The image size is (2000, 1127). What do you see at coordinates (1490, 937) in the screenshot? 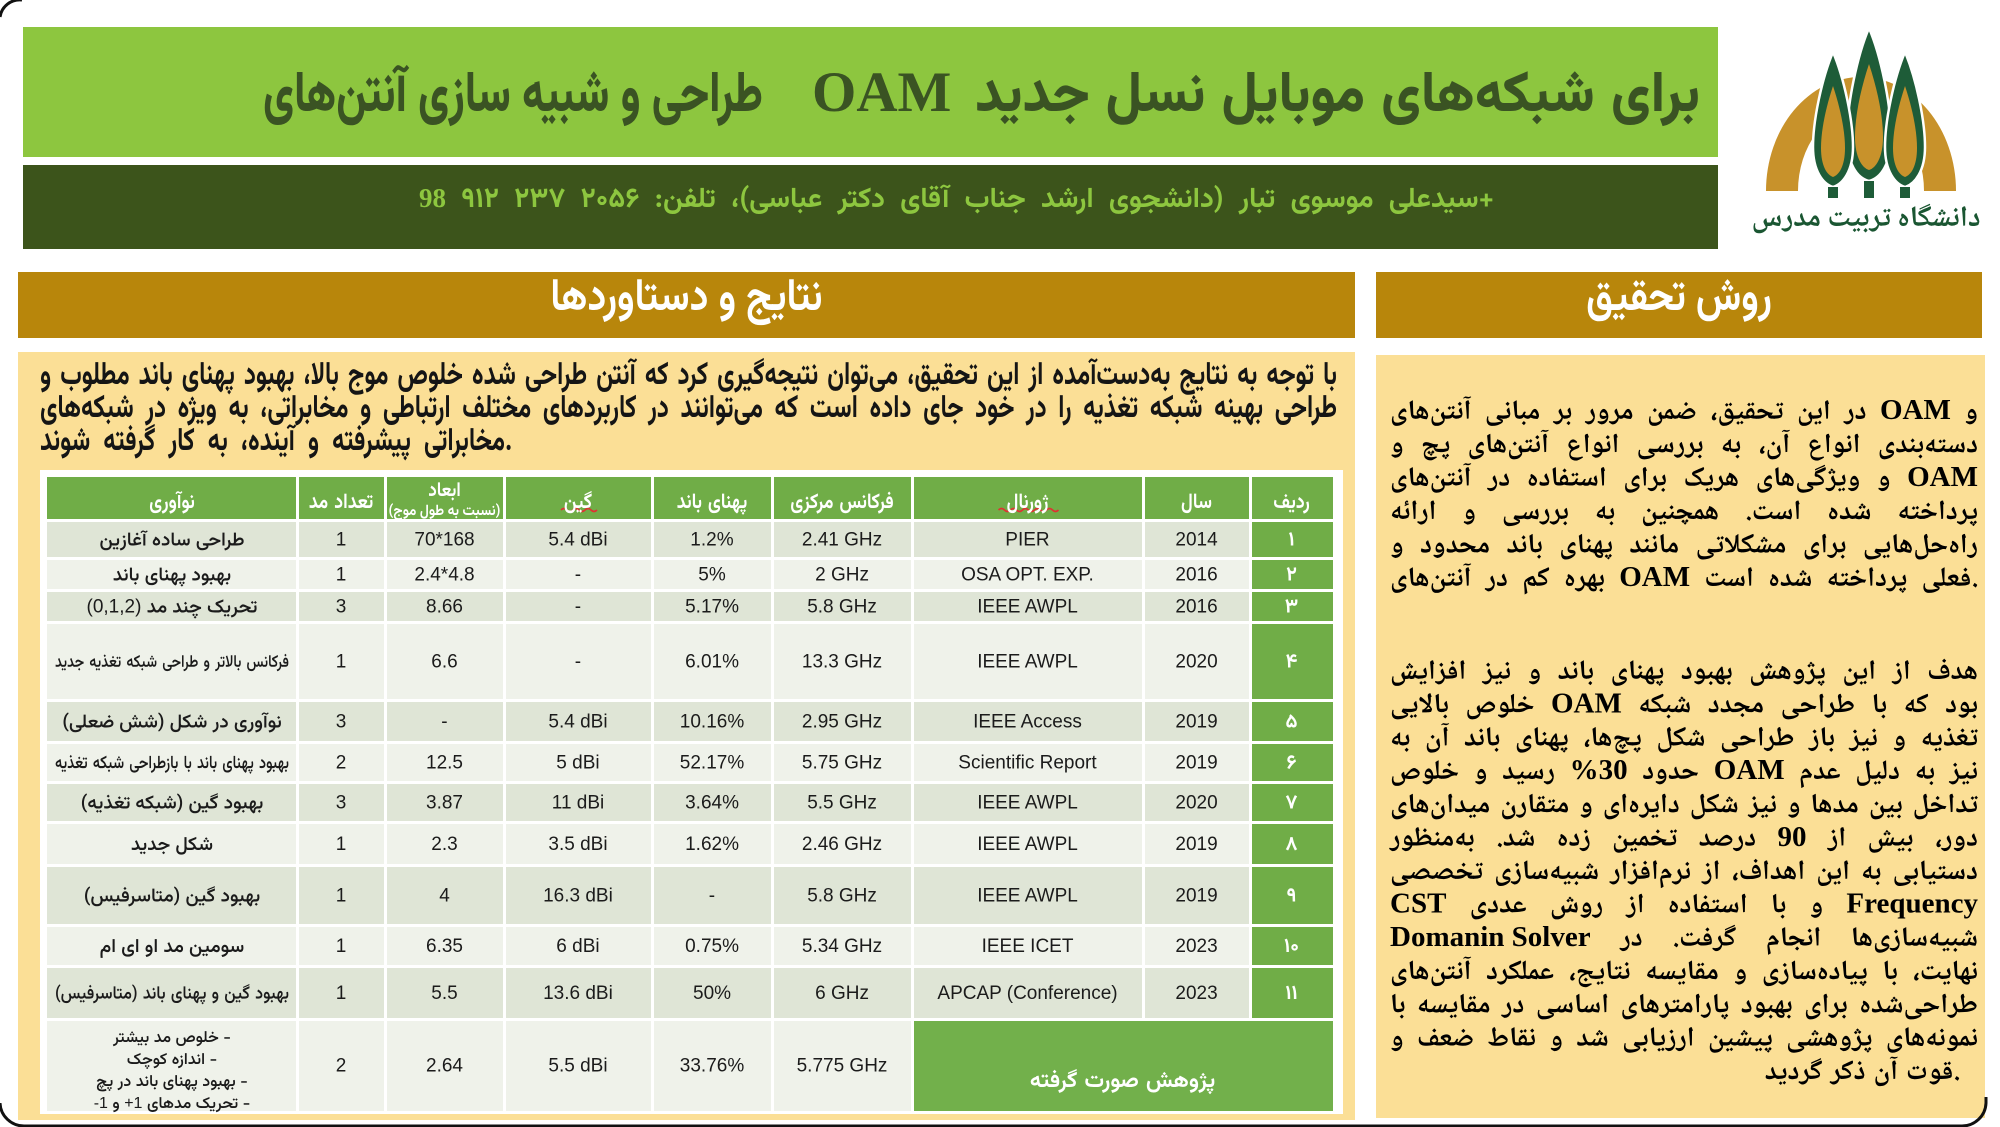
I see `svg-text: Domanin Solver` at bounding box center [1490, 937].